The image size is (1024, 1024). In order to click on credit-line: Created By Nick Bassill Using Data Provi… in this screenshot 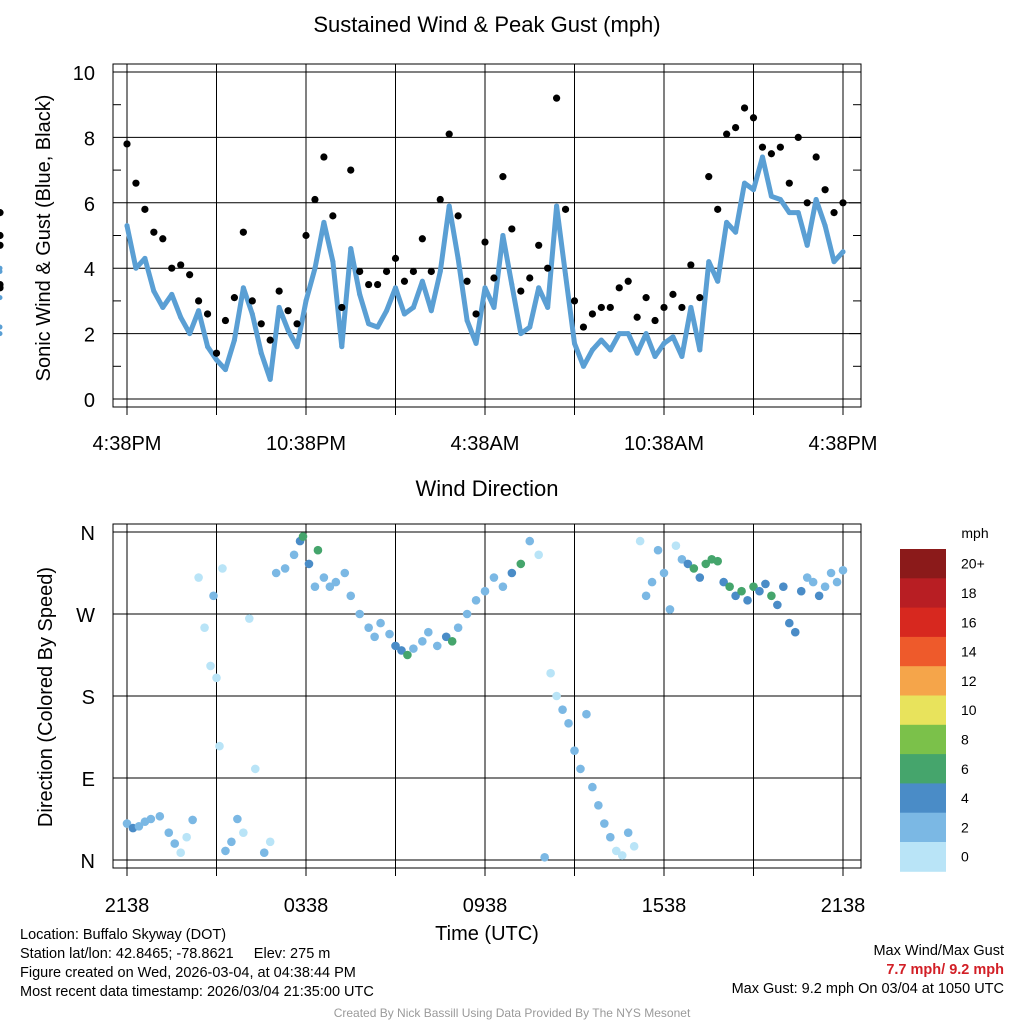, I will do `click(512, 1013)`.